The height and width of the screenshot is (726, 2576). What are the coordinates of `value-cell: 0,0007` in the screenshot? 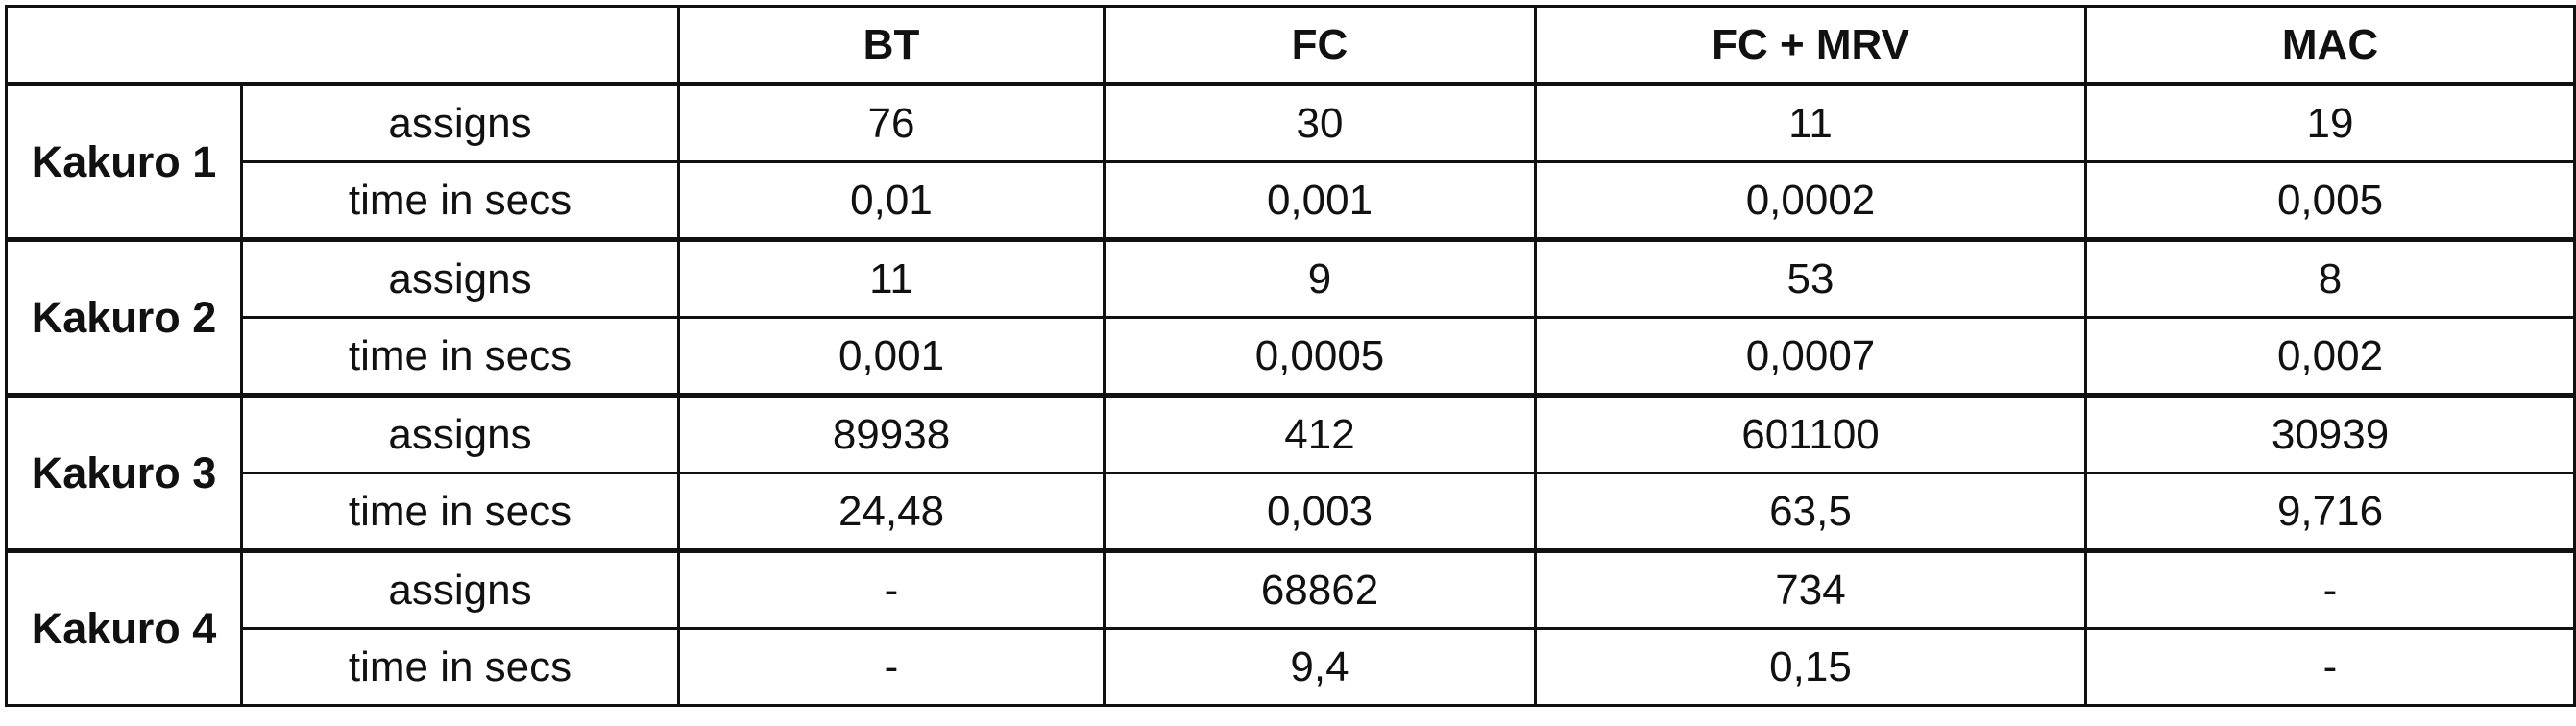 It's located at (1810, 357).